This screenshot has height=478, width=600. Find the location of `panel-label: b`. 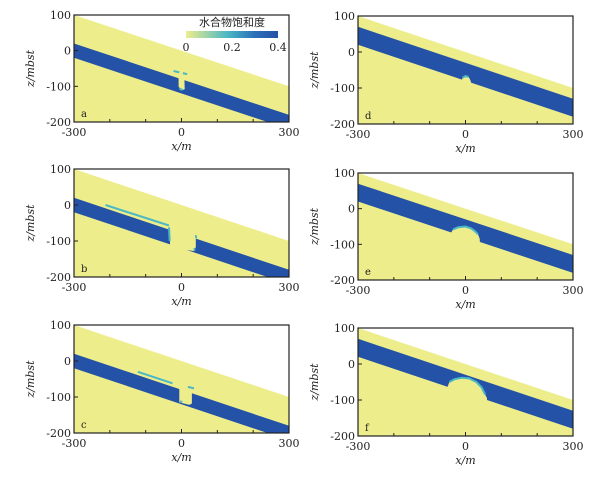

panel-label: b is located at coordinates (84, 269).